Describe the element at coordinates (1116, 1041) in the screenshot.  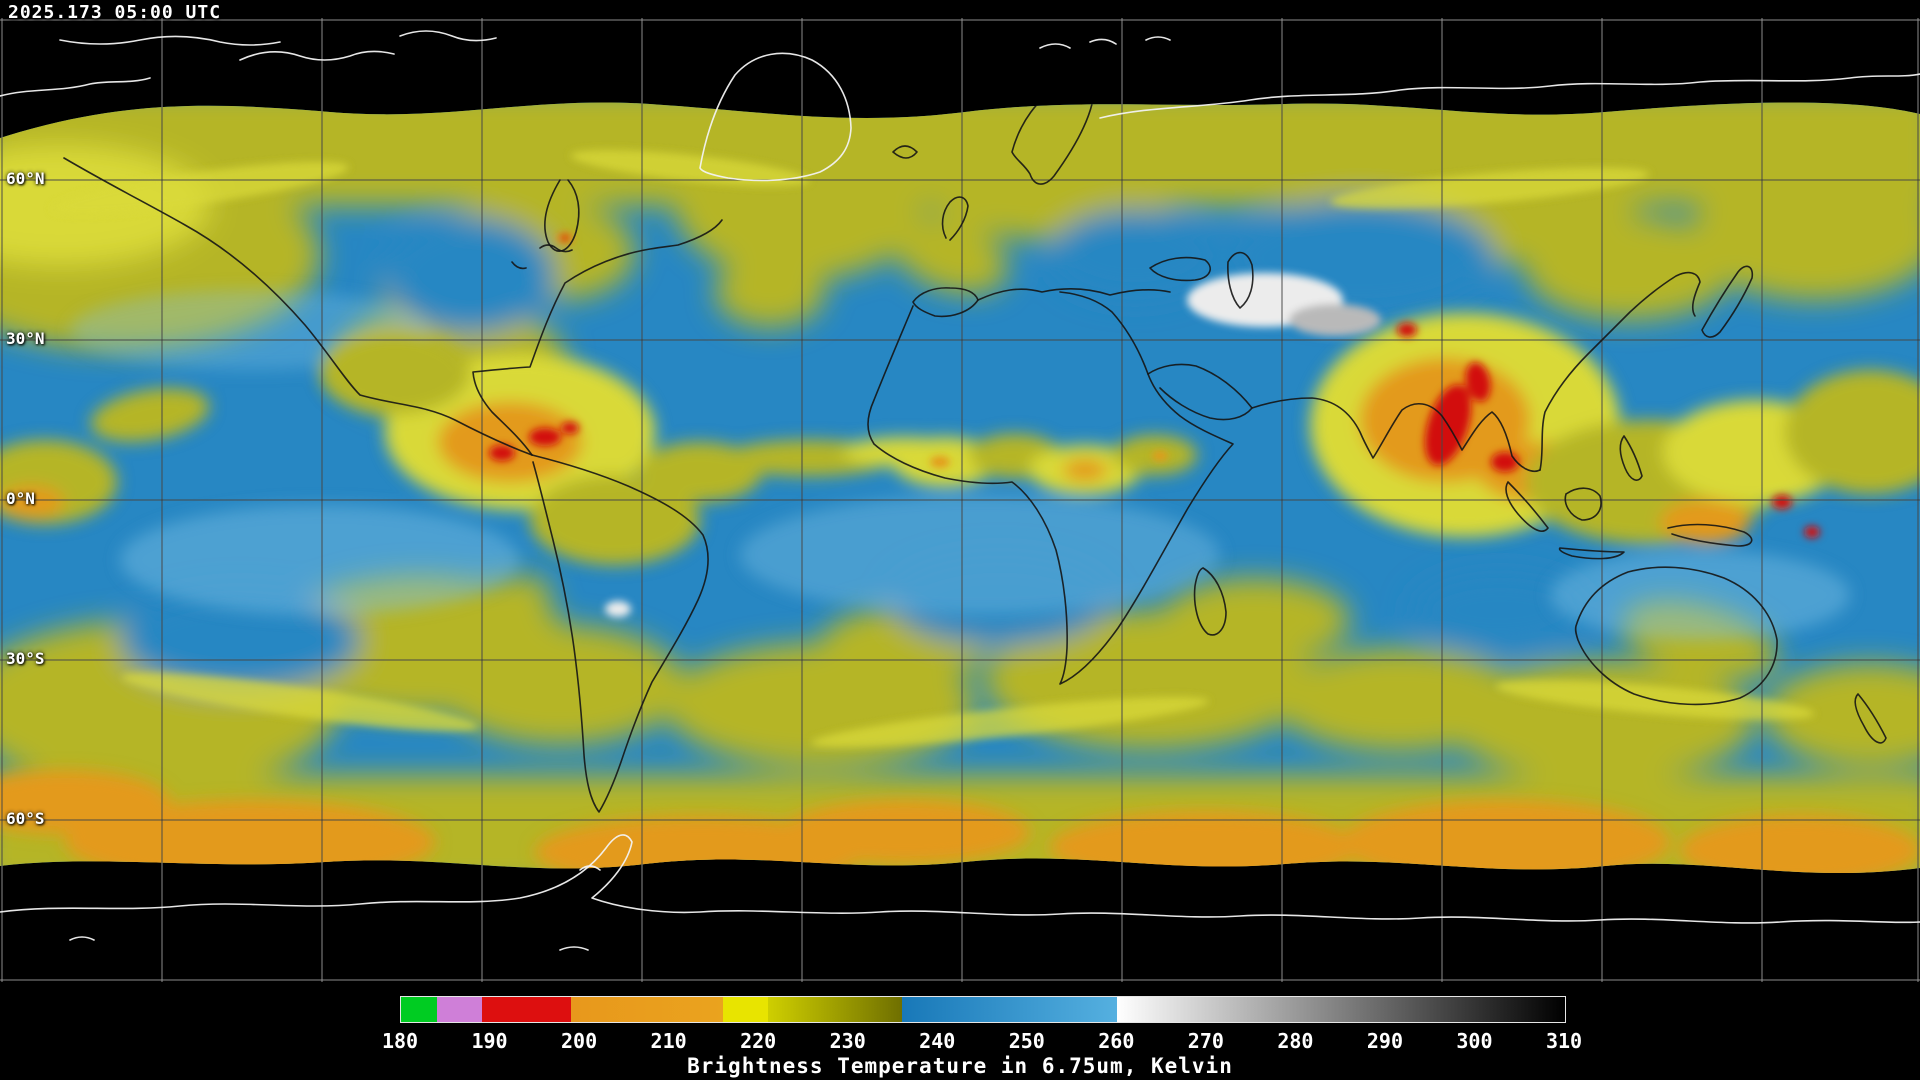
I see `colorbar-tick-label: 260` at that location.